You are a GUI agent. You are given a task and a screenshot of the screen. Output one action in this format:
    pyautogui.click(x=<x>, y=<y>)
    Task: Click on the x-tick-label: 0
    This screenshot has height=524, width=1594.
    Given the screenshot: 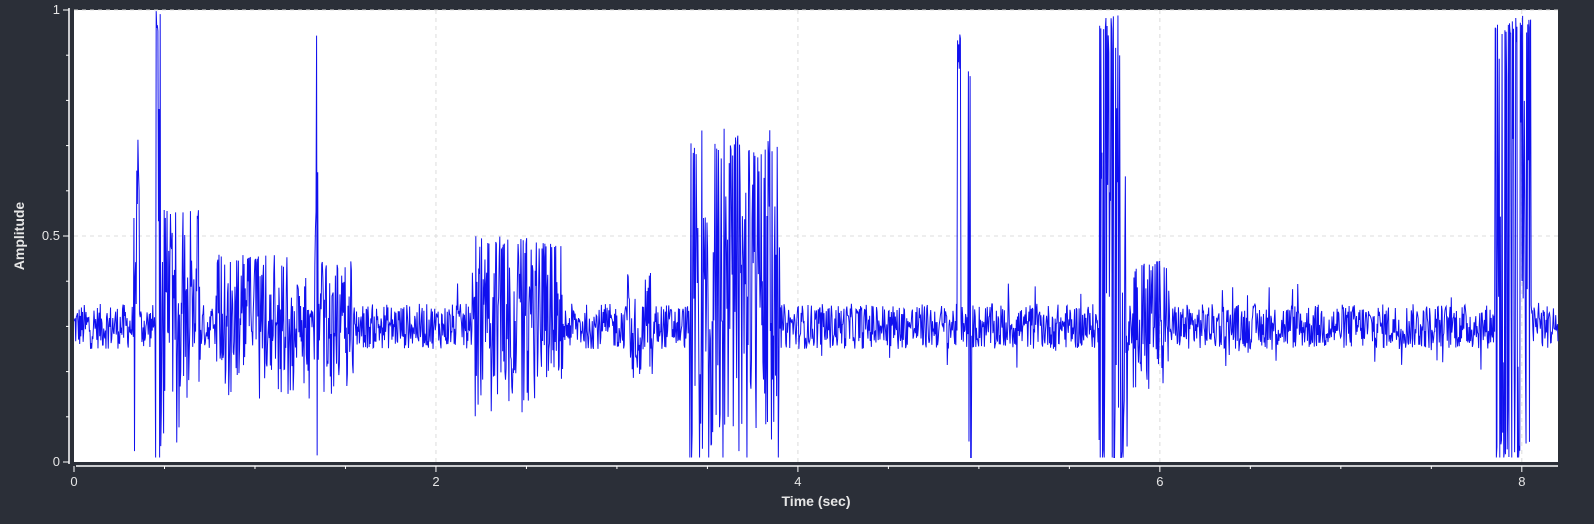 What is the action you would take?
    pyautogui.click(x=73, y=481)
    